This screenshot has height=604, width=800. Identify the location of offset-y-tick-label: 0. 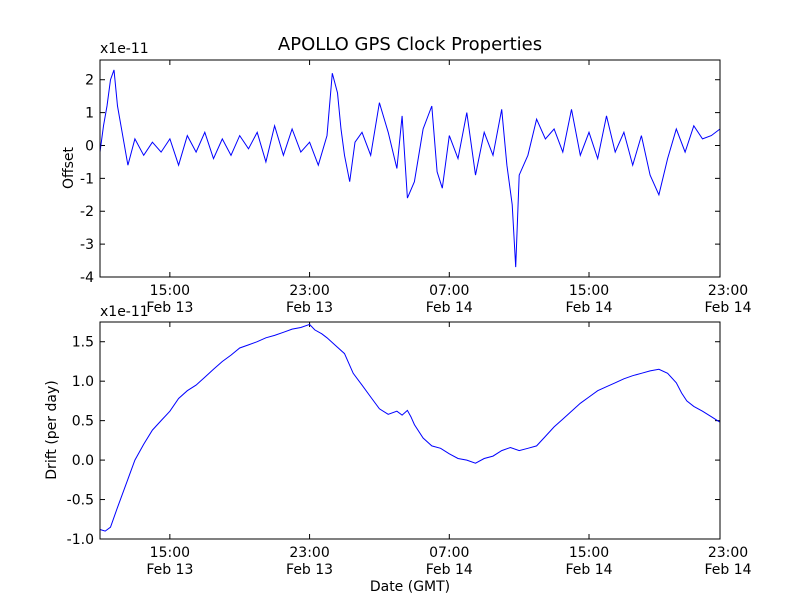
(89, 146).